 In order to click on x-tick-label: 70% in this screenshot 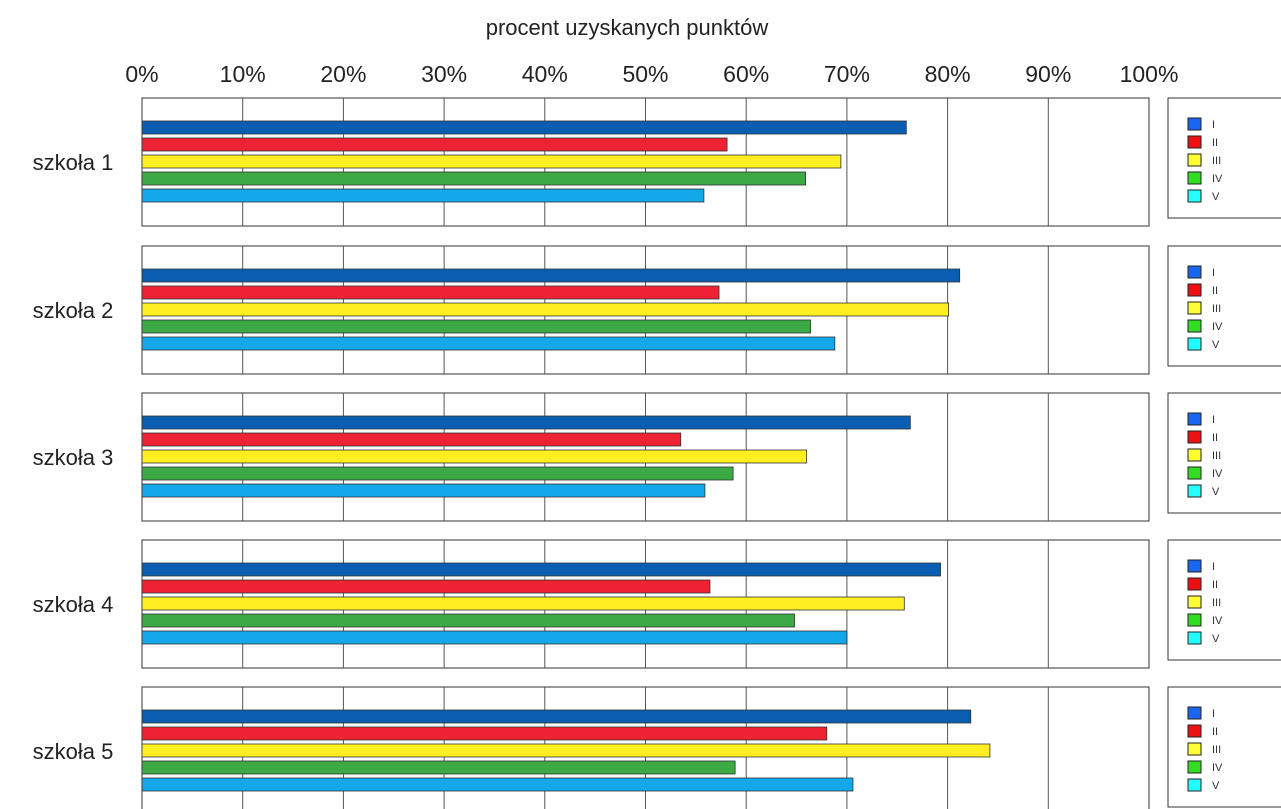, I will do `click(847, 74)`.